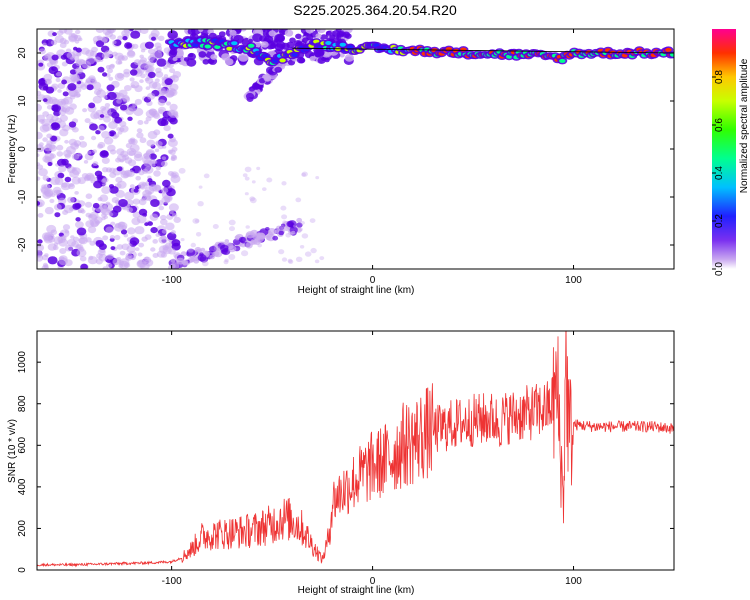 The height and width of the screenshot is (600, 750). I want to click on colorbar-tick-label: 0.2, so click(719, 221).